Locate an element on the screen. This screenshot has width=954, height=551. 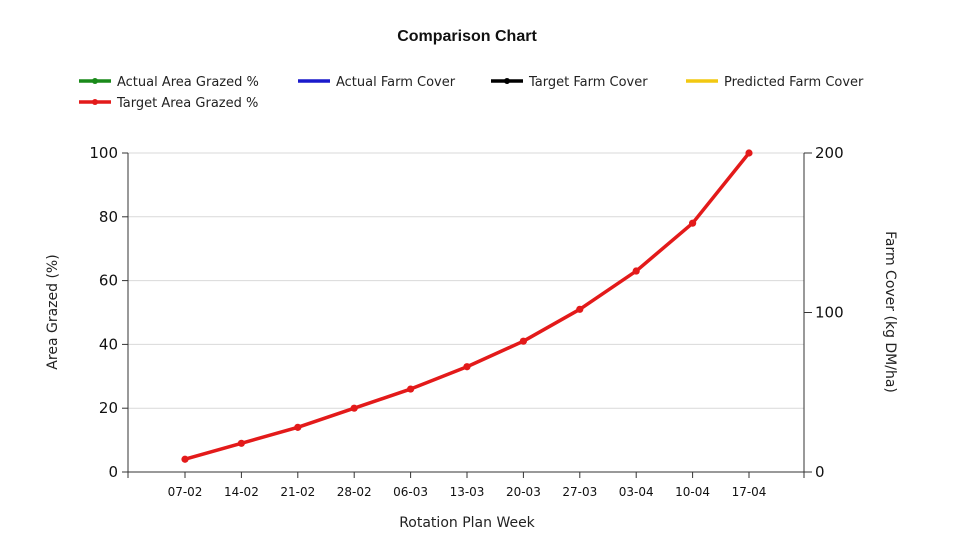
legend-label: Predicted Farm Cover is located at coordinates (794, 82).